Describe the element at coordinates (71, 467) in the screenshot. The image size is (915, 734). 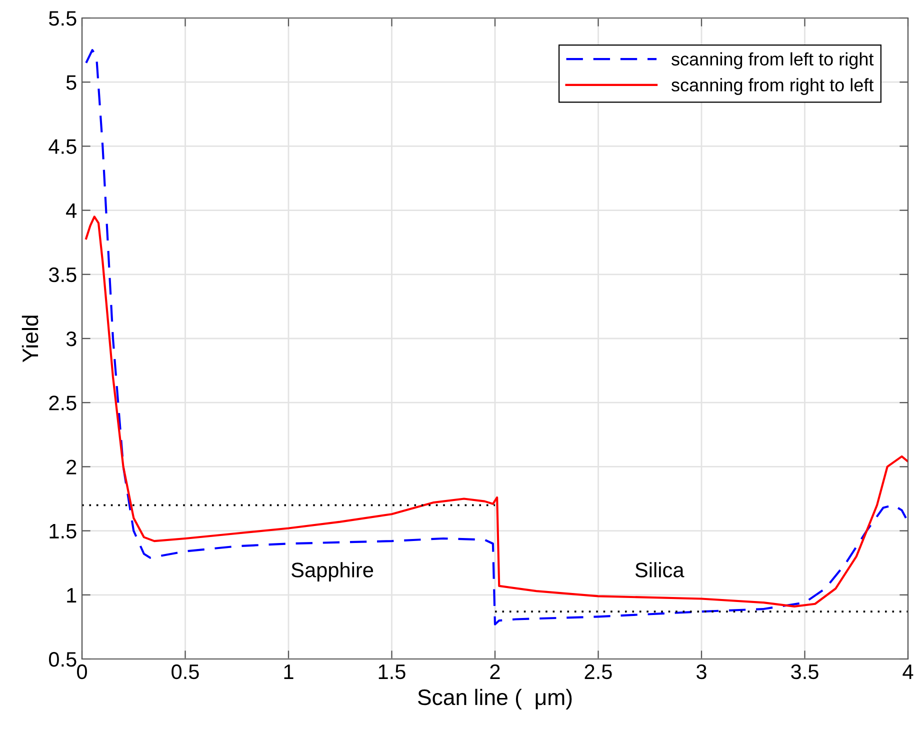
I see `y-tick-label: 2` at that location.